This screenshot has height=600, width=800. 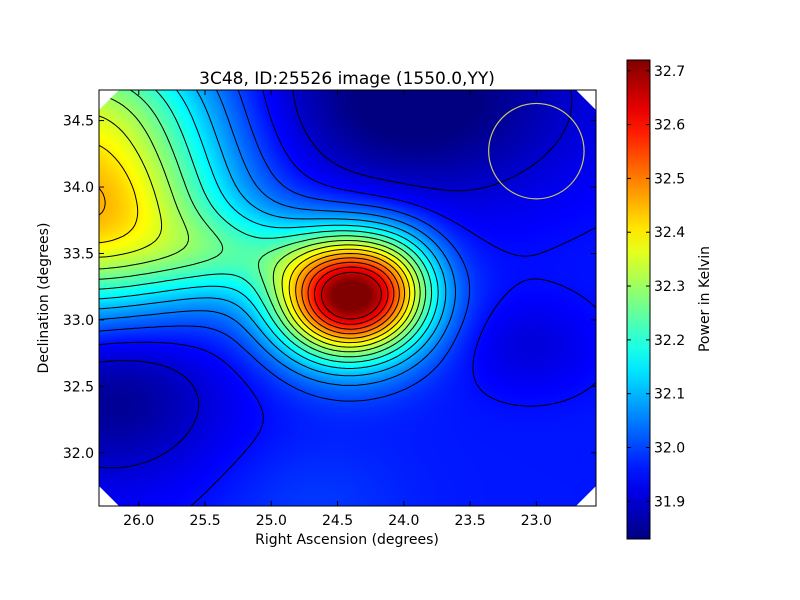 I want to click on y-tick-label: 32.0, so click(x=78, y=454).